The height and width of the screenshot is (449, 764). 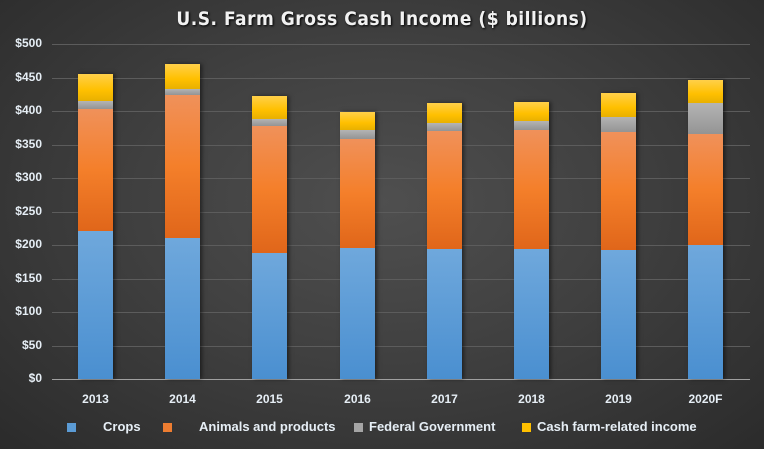 I want to click on bar-2020F, so click(x=705, y=229).